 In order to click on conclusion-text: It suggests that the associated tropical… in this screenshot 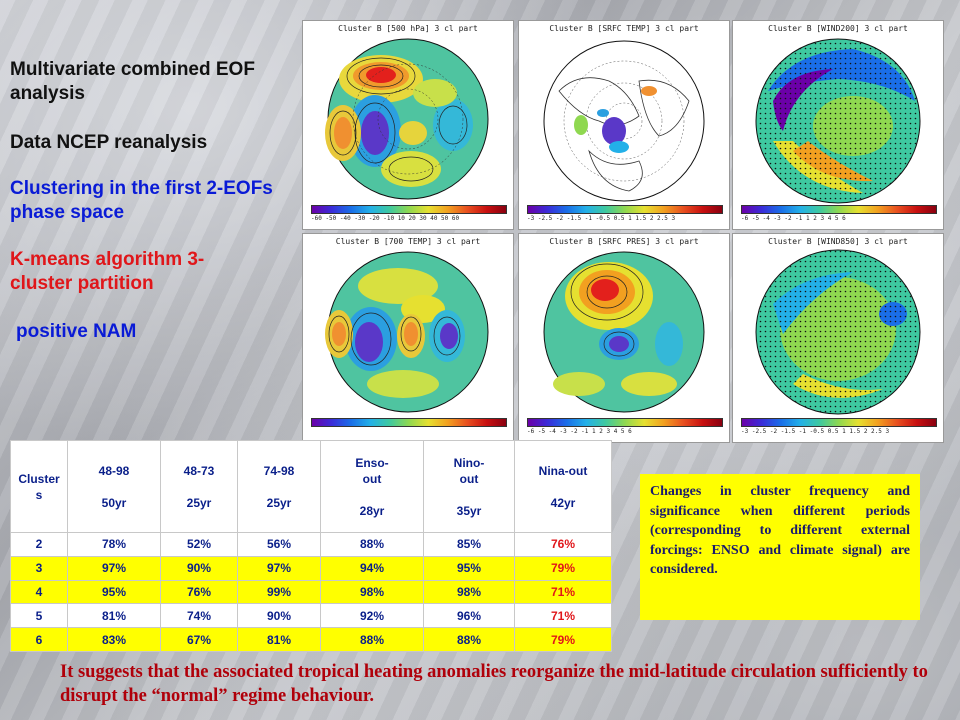, I will do `click(494, 684)`.